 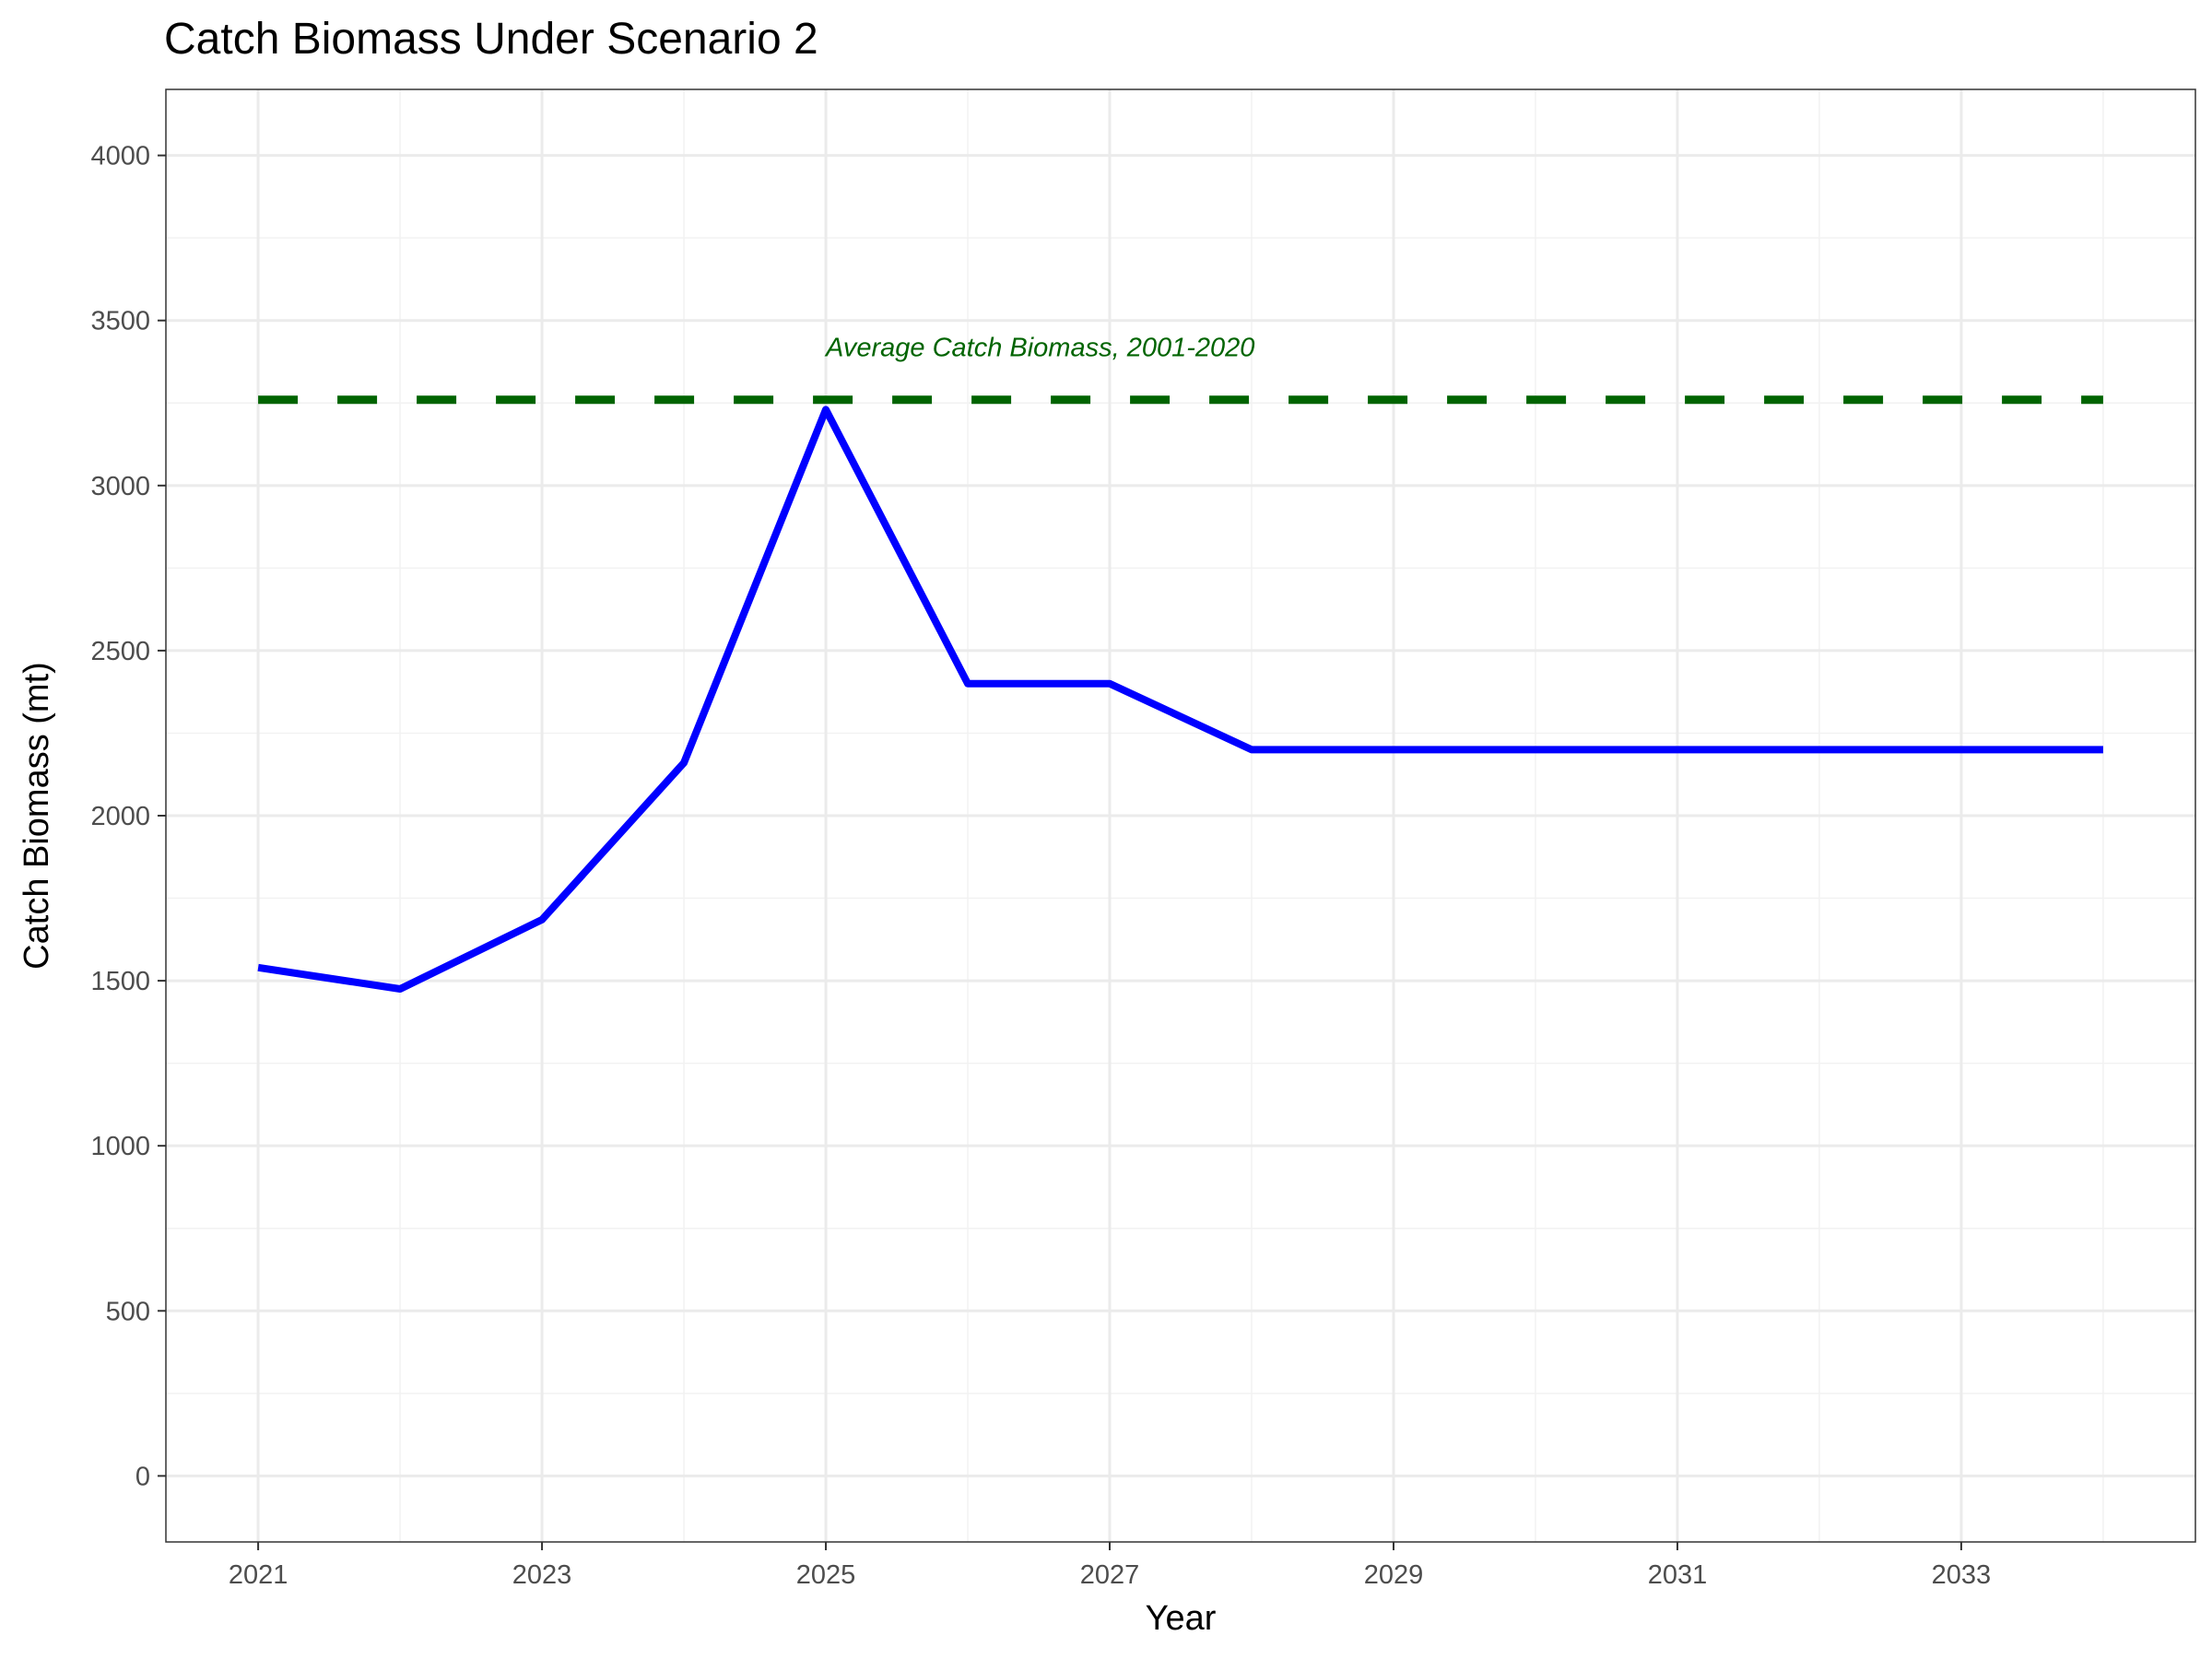 I want to click on y-tick-label: 500, so click(x=128, y=1311).